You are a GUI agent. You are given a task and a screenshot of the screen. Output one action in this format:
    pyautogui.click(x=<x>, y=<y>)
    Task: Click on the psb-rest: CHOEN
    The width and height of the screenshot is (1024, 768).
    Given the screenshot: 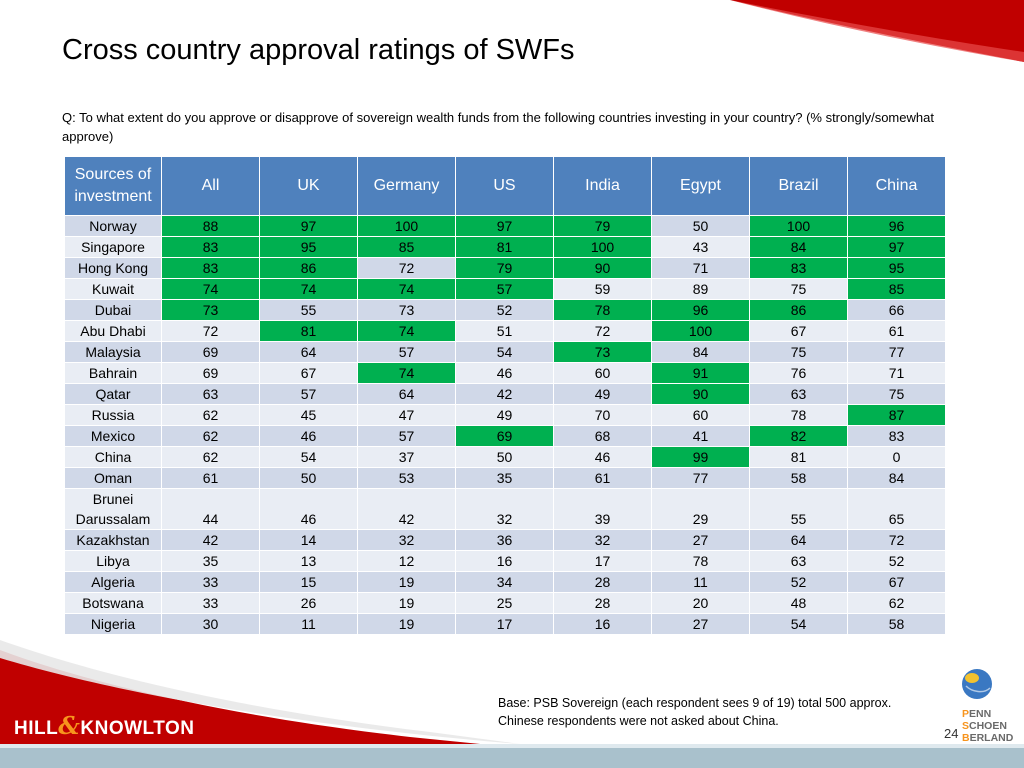 What is the action you would take?
    pyautogui.click(x=988, y=726)
    